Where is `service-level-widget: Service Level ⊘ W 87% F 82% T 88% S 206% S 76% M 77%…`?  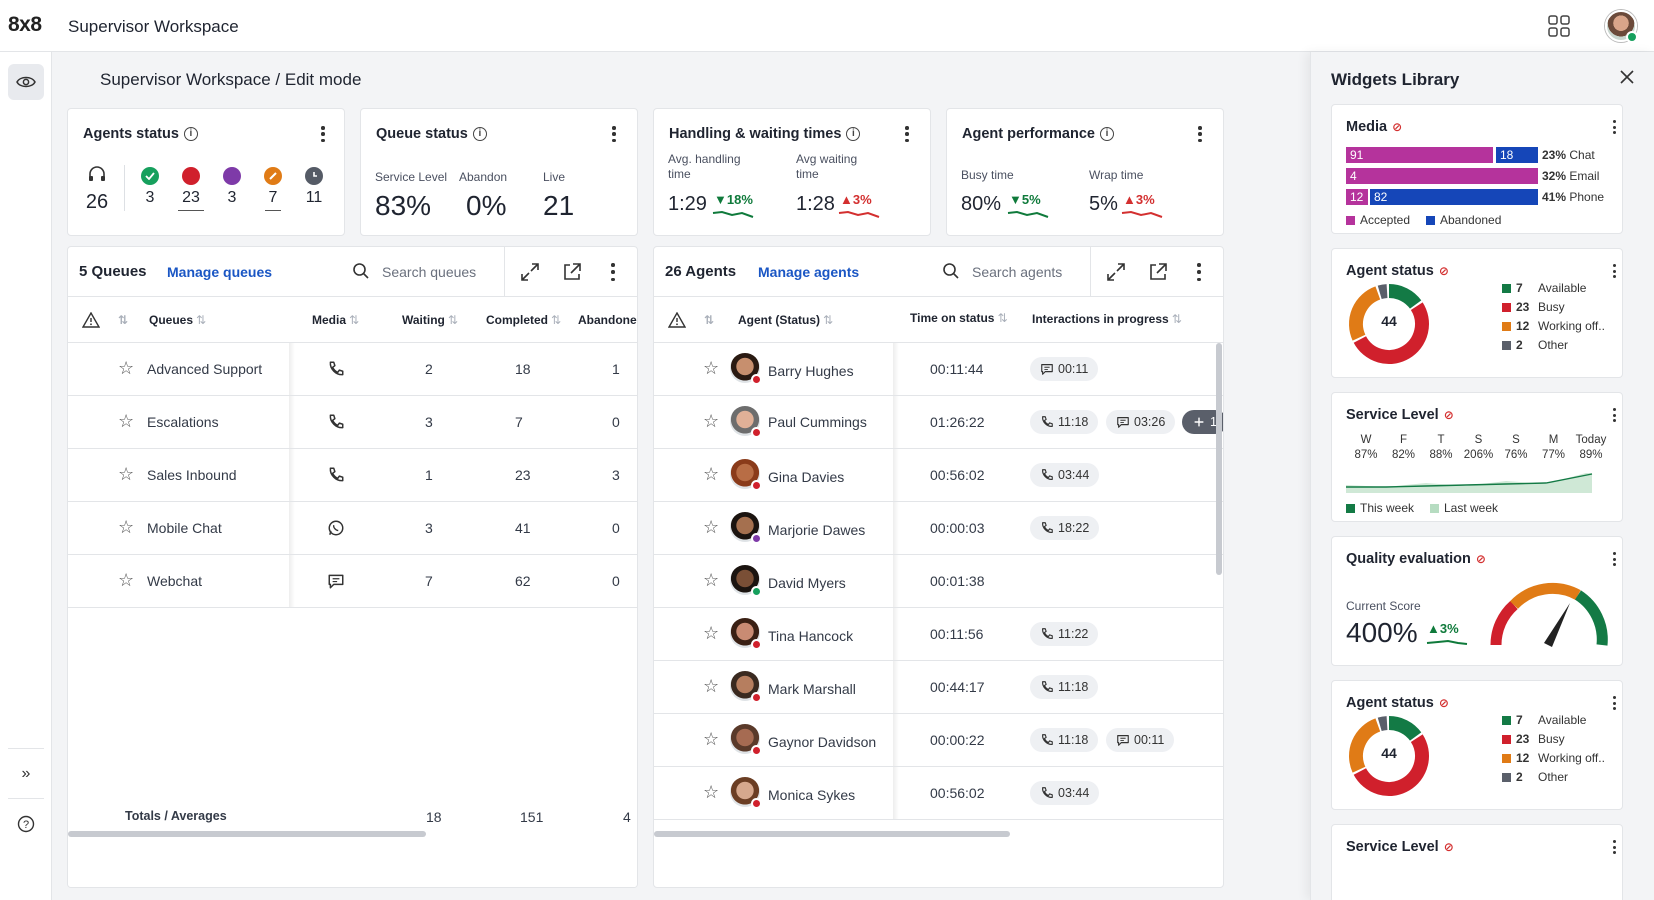 service-level-widget: Service Level ⊘ W 87% F 82% T 88% S 206% S 76% M 77%… is located at coordinates (1477, 457).